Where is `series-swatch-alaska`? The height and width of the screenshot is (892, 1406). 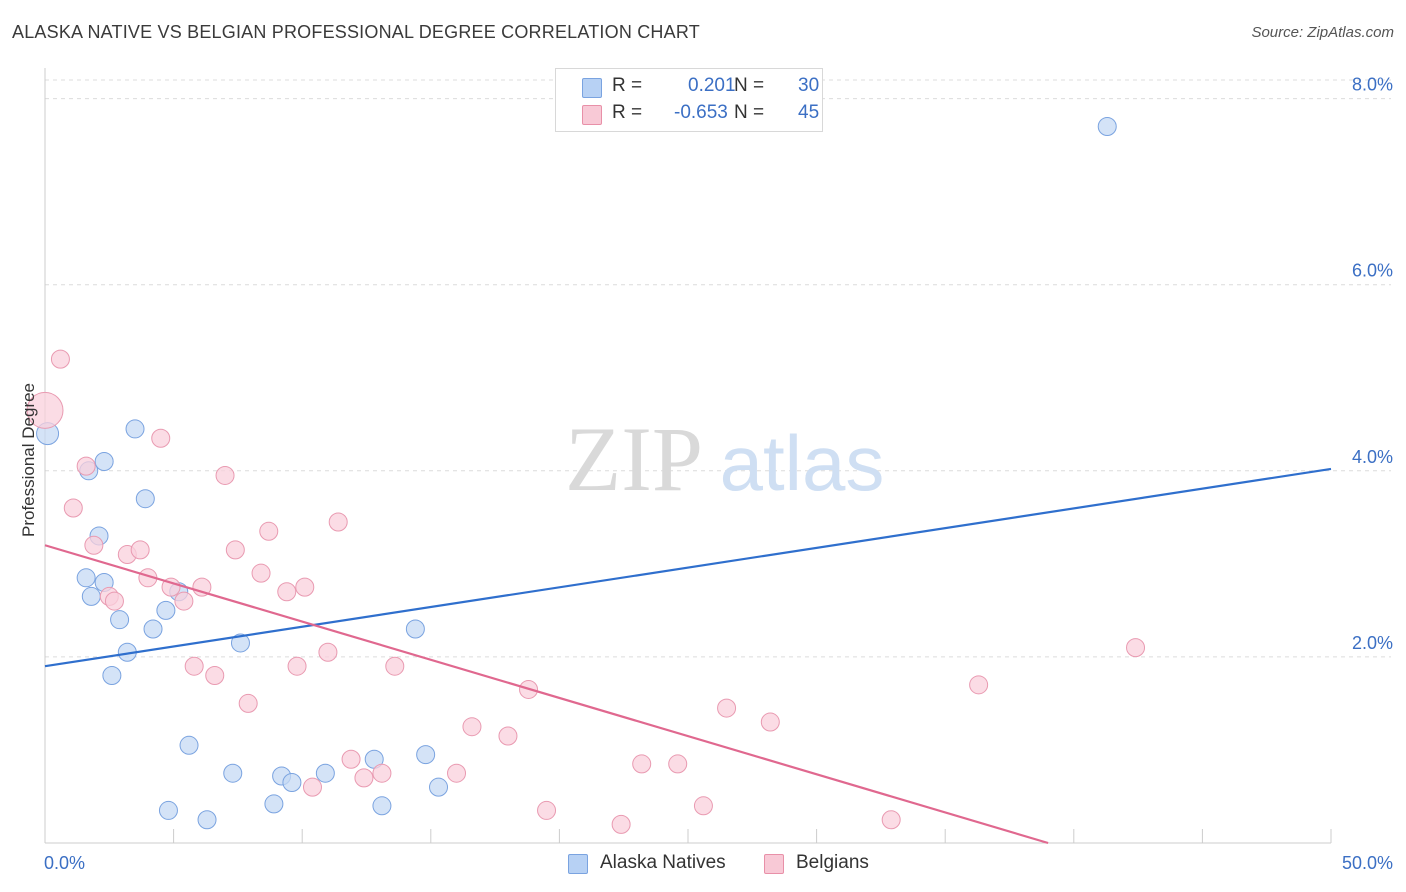 series-swatch-alaska is located at coordinates (578, 864).